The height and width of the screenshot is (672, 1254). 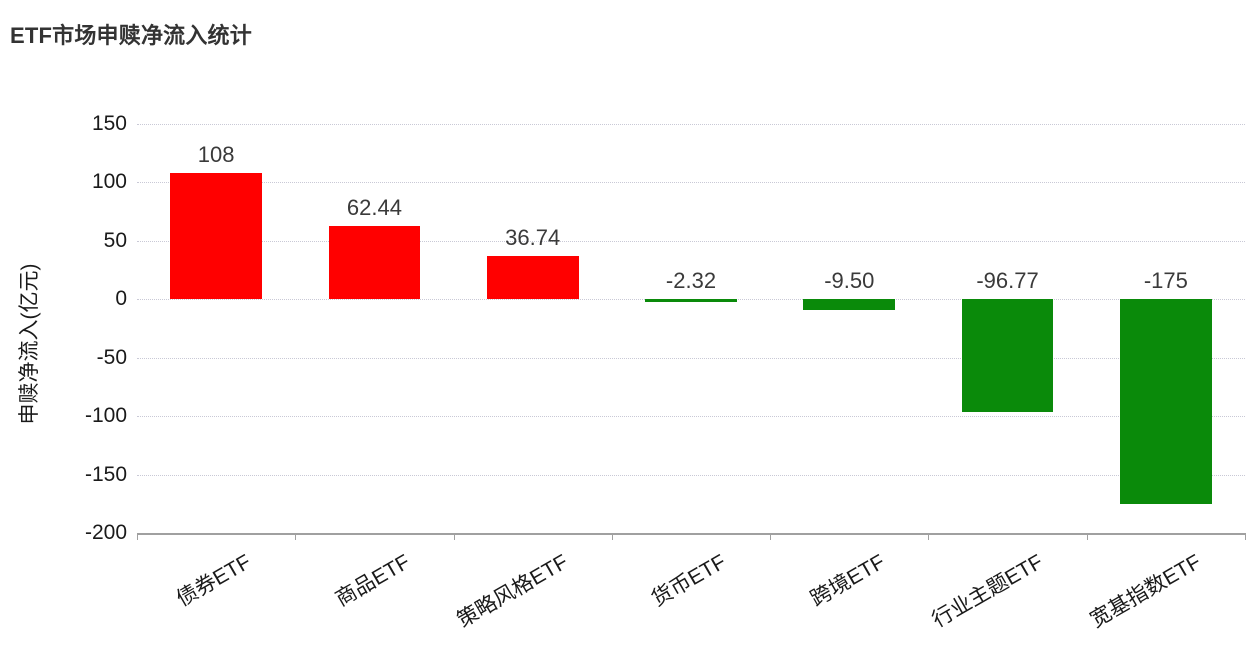 What do you see at coordinates (29, 344) in the screenshot?
I see `y-axis-title: 申赎净流入(亿元)` at bounding box center [29, 344].